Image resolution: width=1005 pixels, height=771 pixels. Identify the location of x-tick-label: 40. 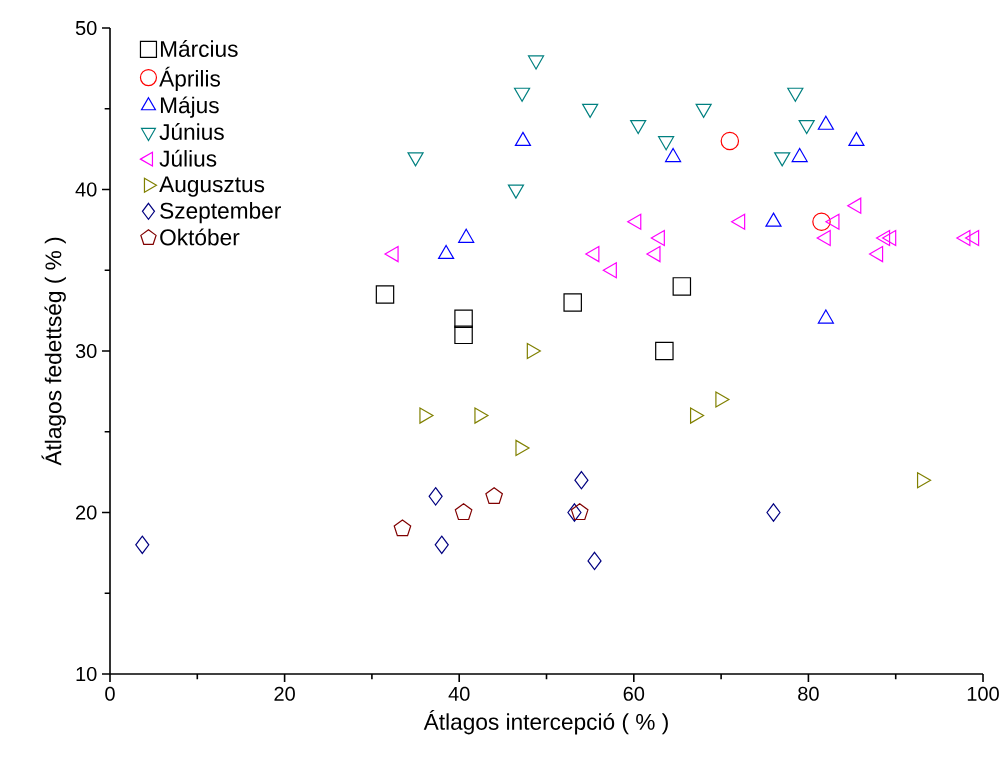
(459, 693).